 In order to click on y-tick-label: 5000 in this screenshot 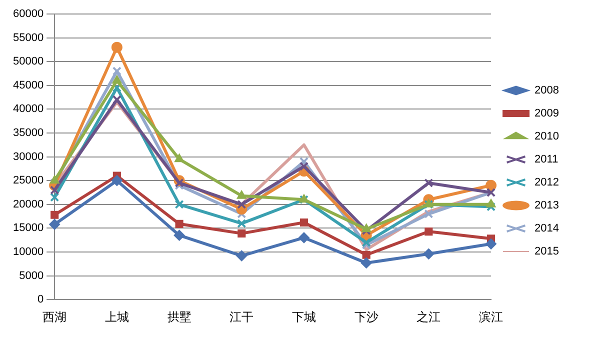, I will do `click(31, 276)`.